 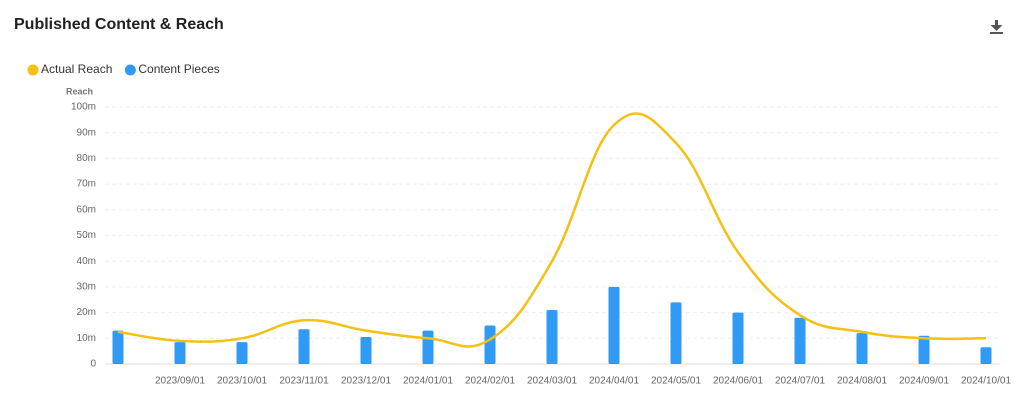 What do you see at coordinates (86, 287) in the screenshot?
I see `y-tick-label: 30m` at bounding box center [86, 287].